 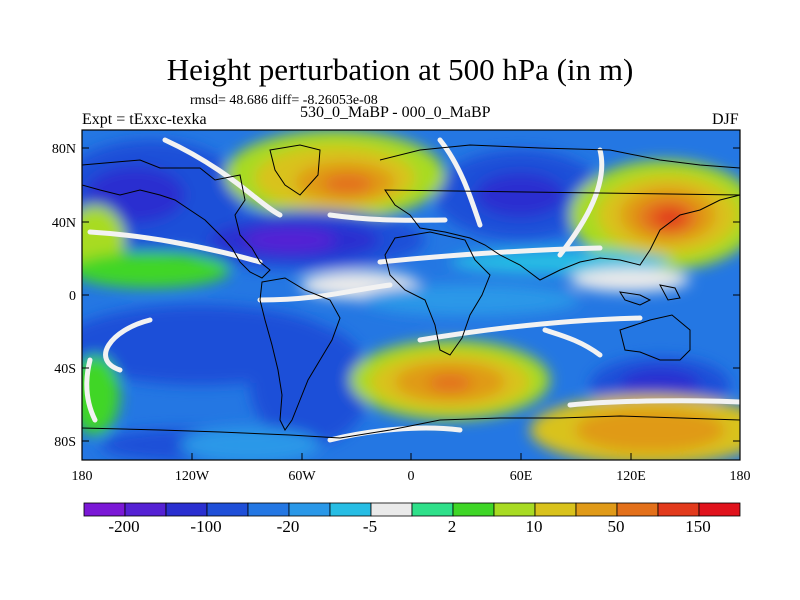 What do you see at coordinates (72, 296) in the screenshot?
I see `y-tick-label: 0` at bounding box center [72, 296].